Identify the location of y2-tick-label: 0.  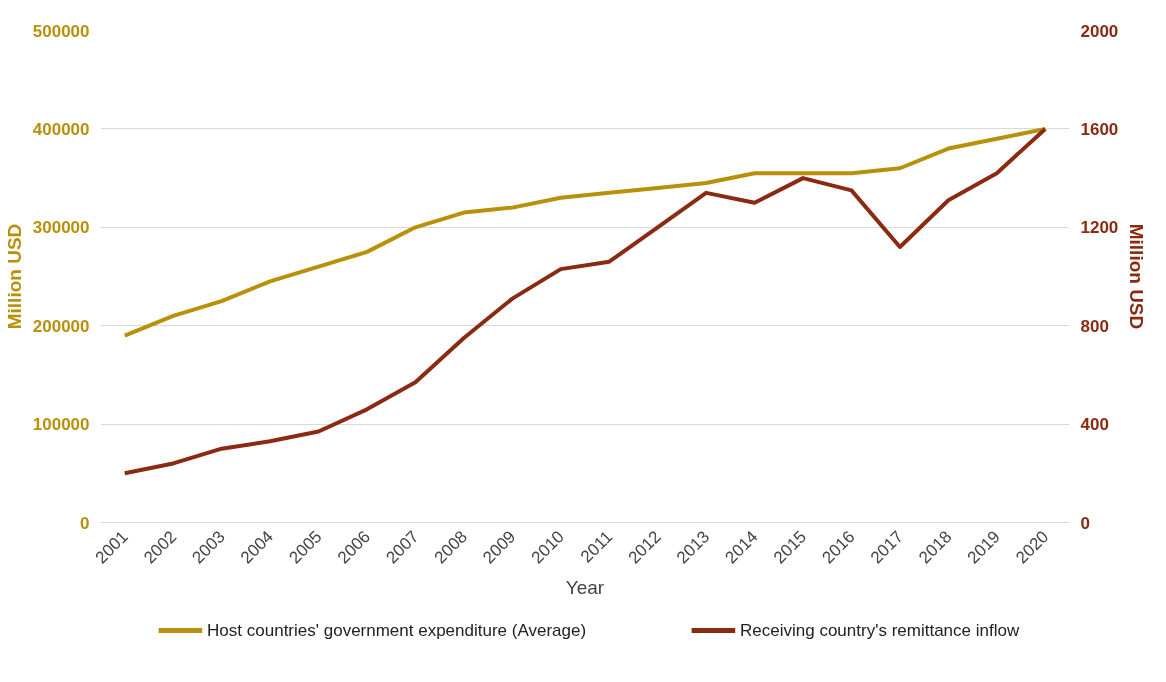
(1085, 523).